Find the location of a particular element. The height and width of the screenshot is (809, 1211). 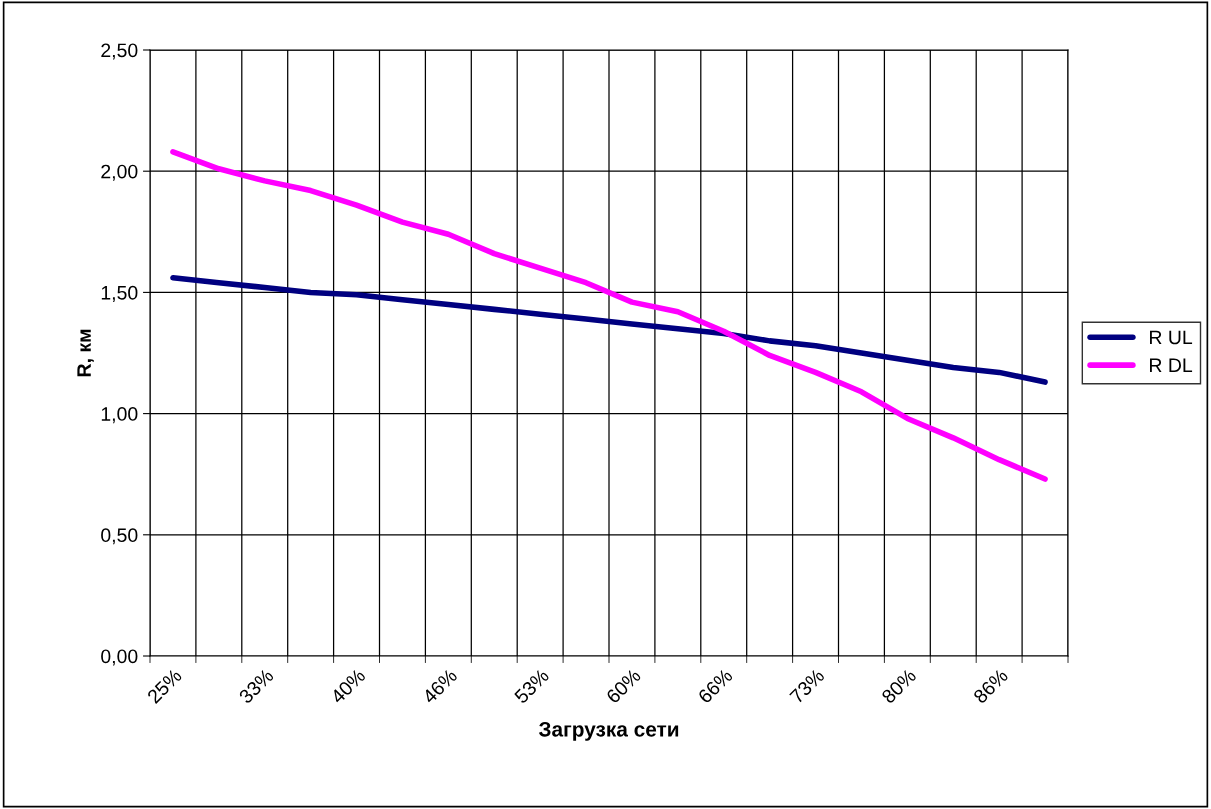

legend-label: R DL is located at coordinates (1171, 365).